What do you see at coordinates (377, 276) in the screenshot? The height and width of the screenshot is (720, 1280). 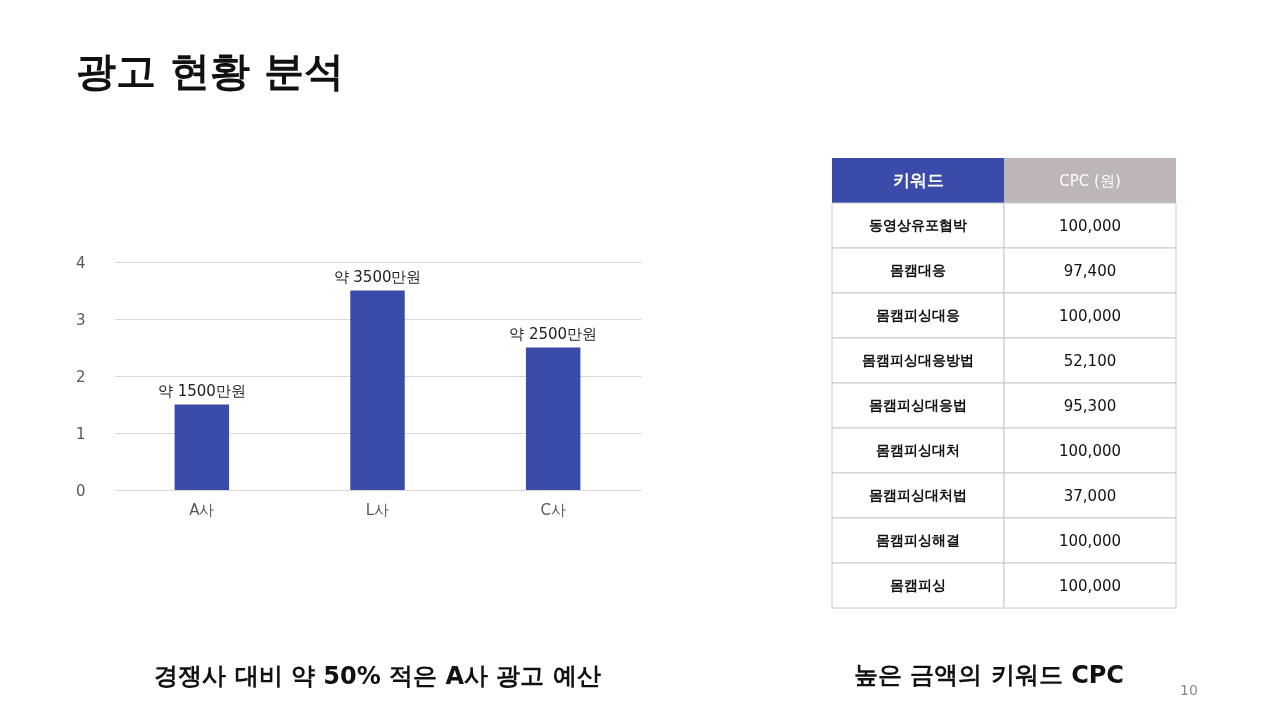 I see `data-label: 약 3500만원` at bounding box center [377, 276].